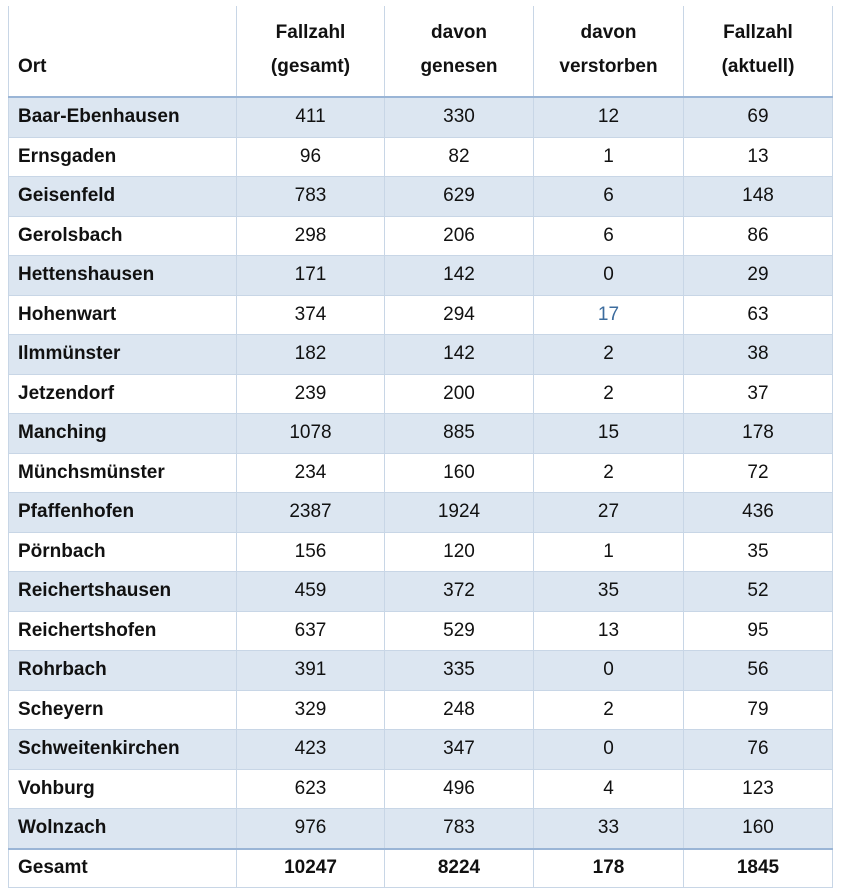 Image resolution: width=841 pixels, height=888 pixels. Describe the element at coordinates (459, 433) in the screenshot. I see `number-cell: 885` at that location.